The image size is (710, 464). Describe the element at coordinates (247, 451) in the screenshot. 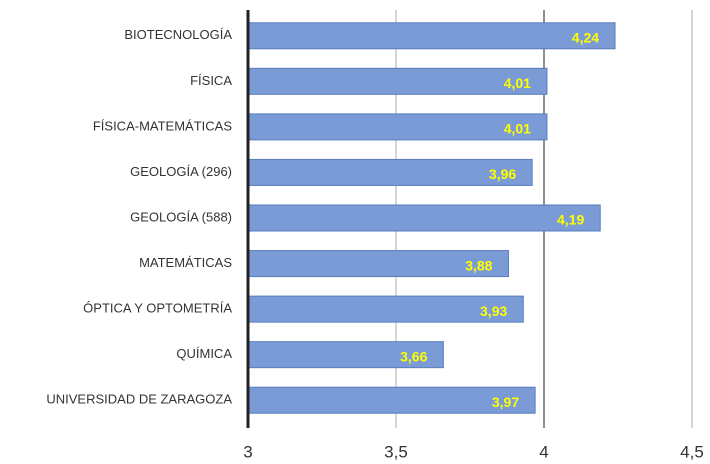

I see `x-tick-label: 3` at that location.